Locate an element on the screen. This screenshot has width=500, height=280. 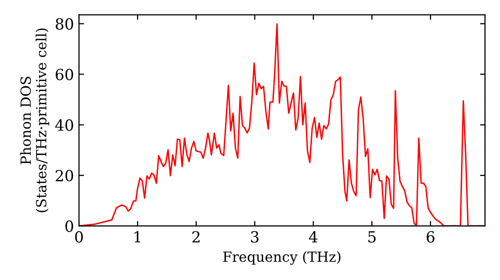
x-tick-label: 0 is located at coordinates (79, 237).